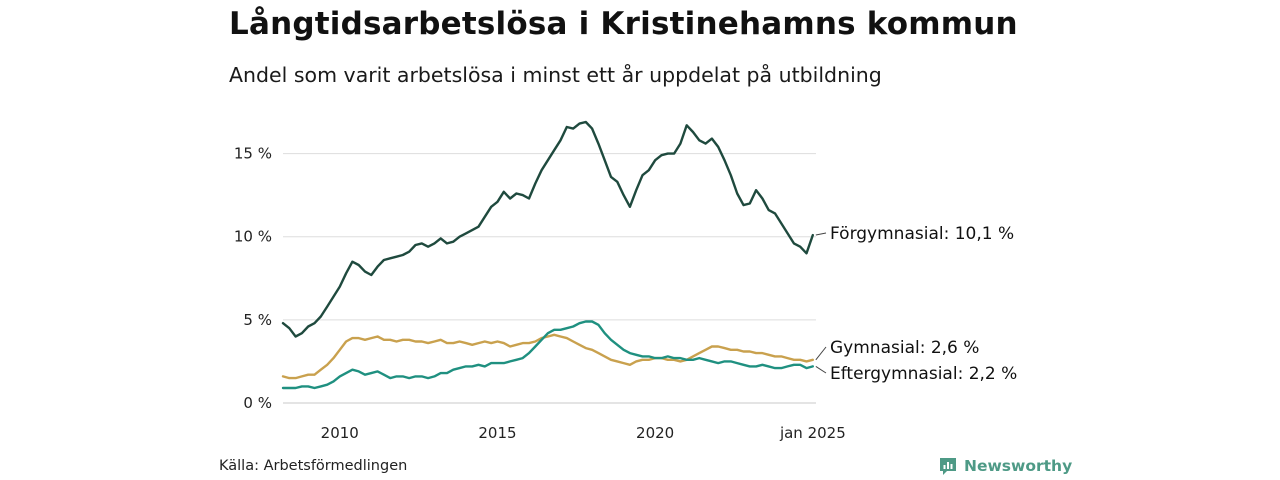 The width and height of the screenshot is (1280, 480). Describe the element at coordinates (340, 433) in the screenshot. I see `x-tick-label: 2010` at that location.